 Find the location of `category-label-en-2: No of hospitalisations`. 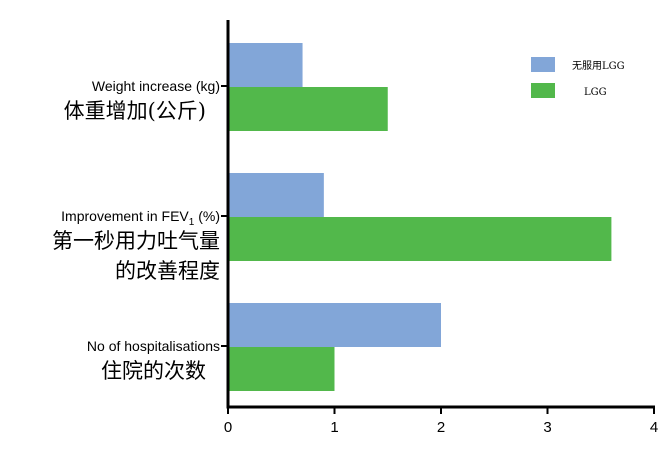

category-label-en-2: No of hospitalisations is located at coordinates (153, 346).